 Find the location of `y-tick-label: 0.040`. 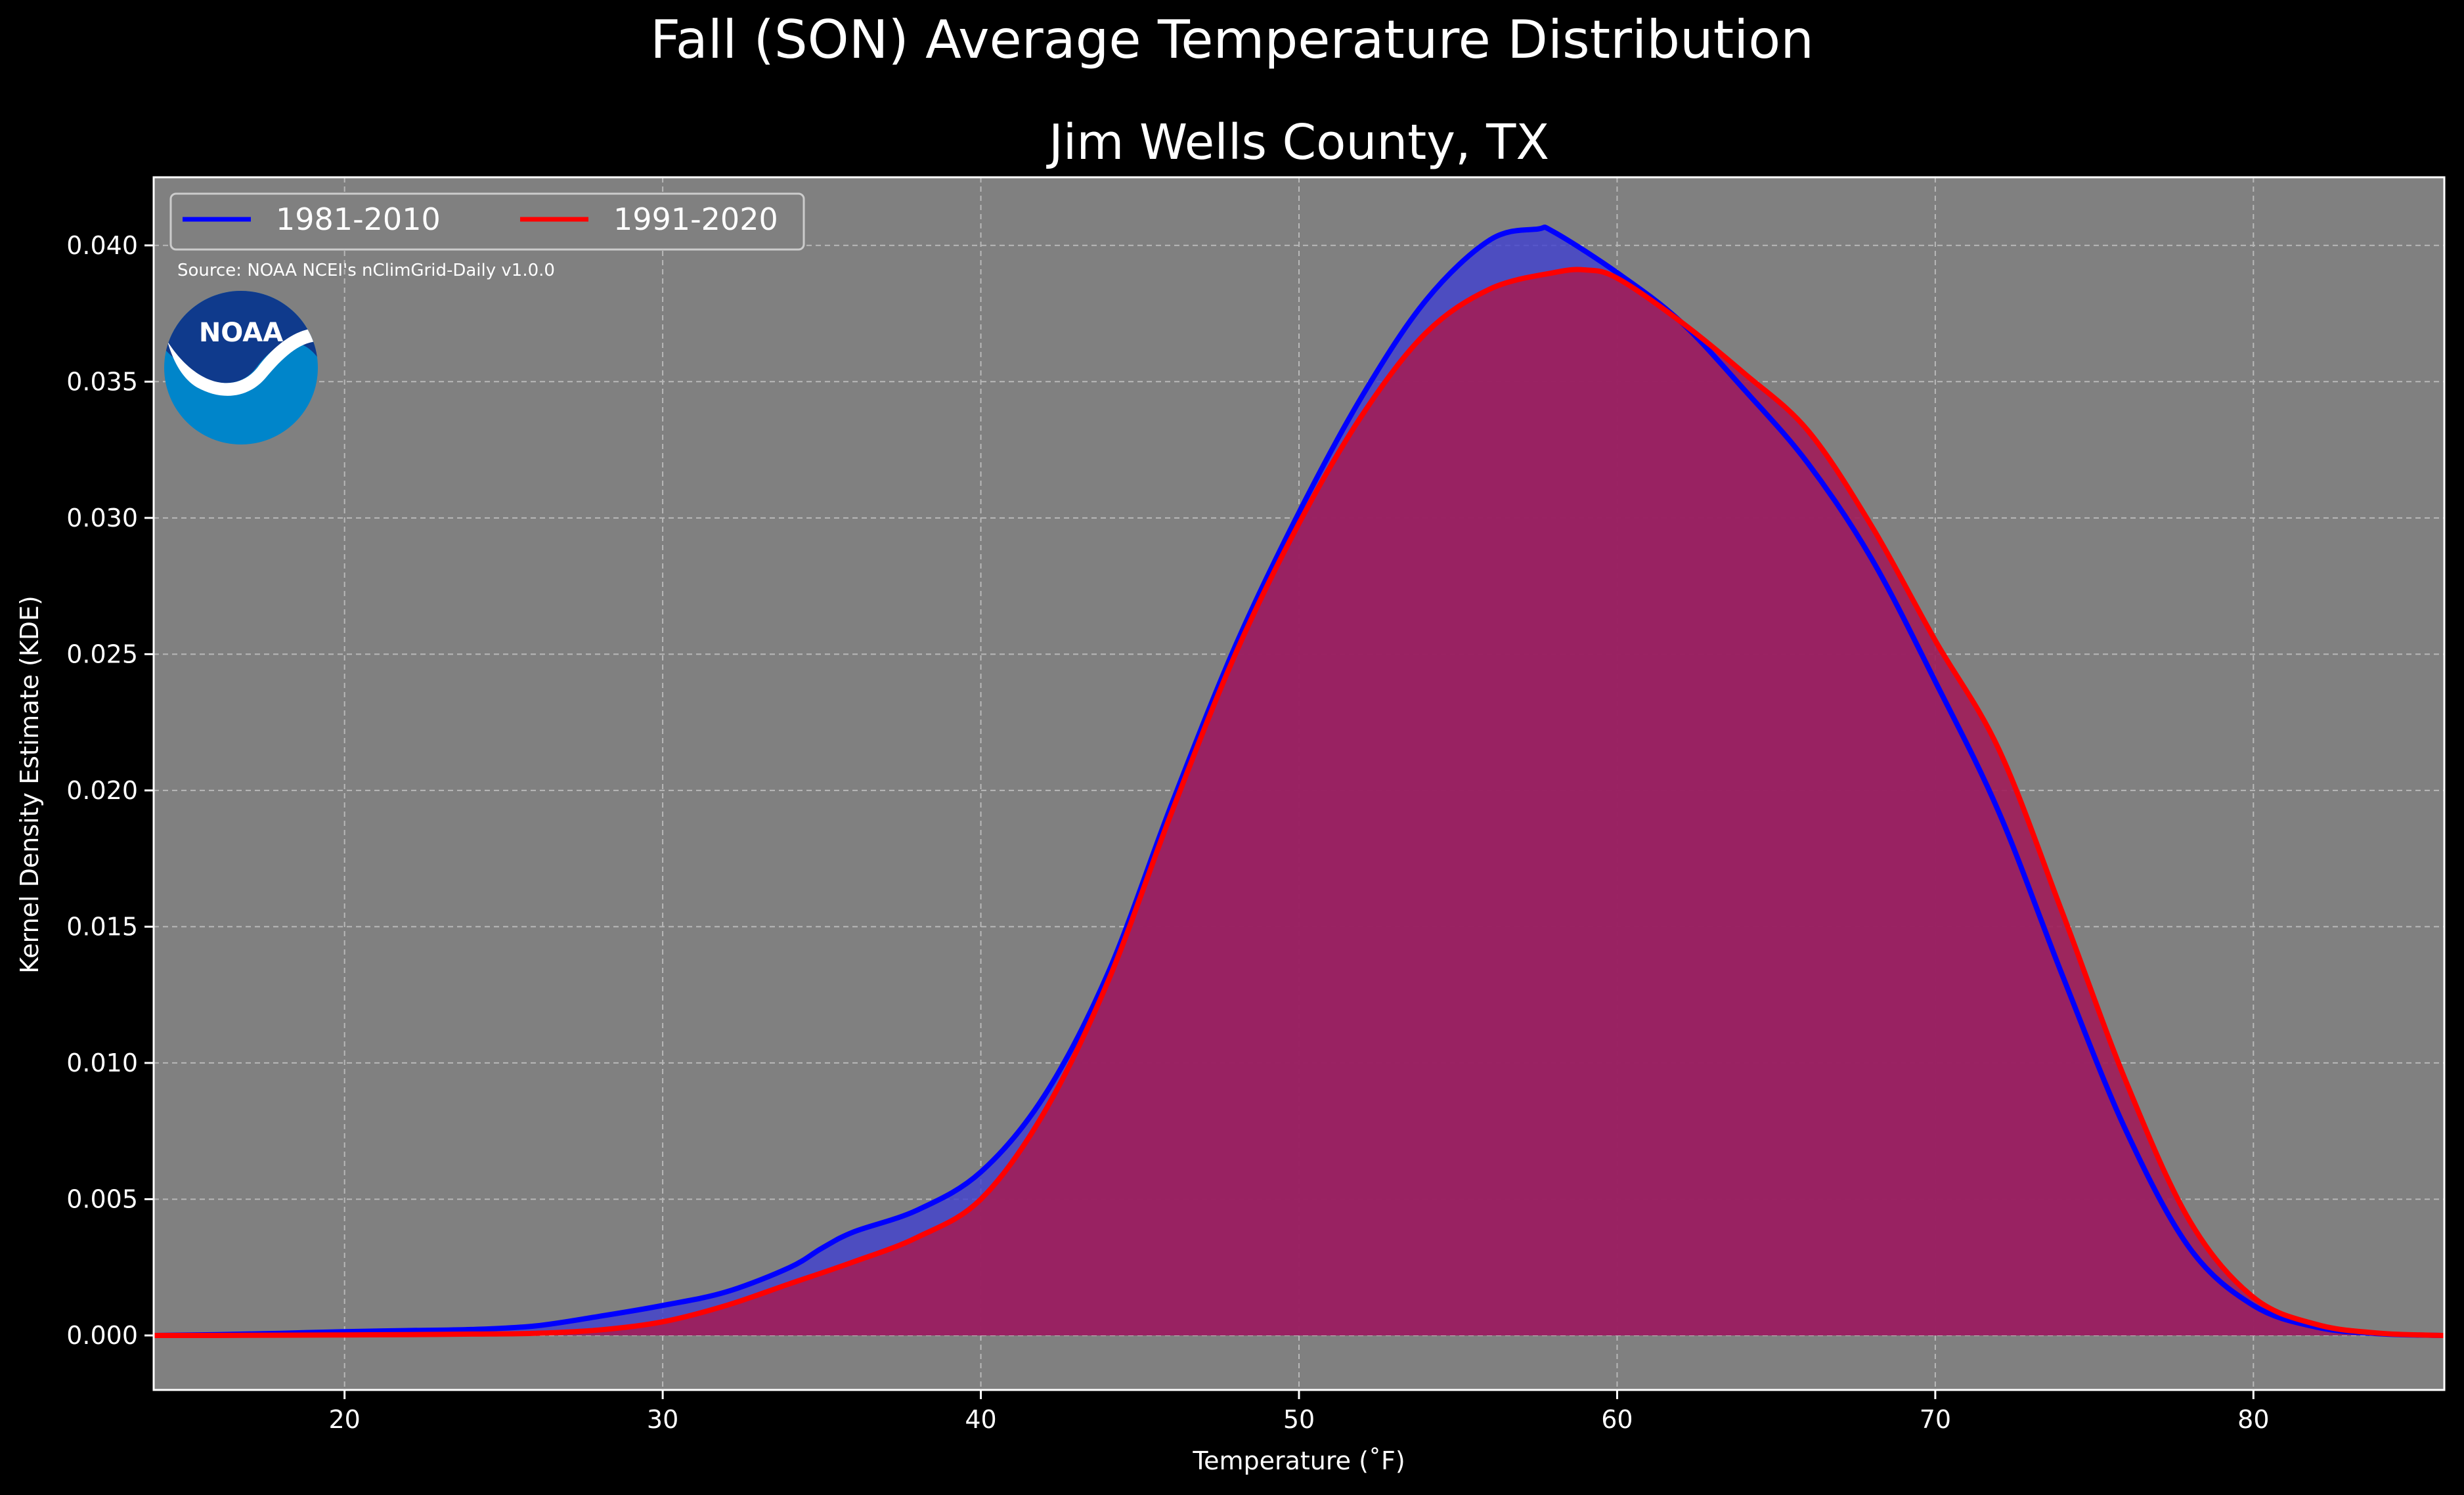

y-tick-label: 0.040 is located at coordinates (102, 245).